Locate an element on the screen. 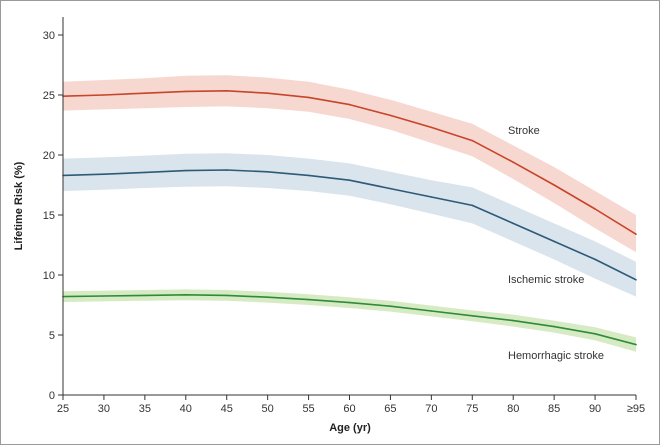 The height and width of the screenshot is (445, 660). x-tick-label: ≥95 is located at coordinates (636, 409).